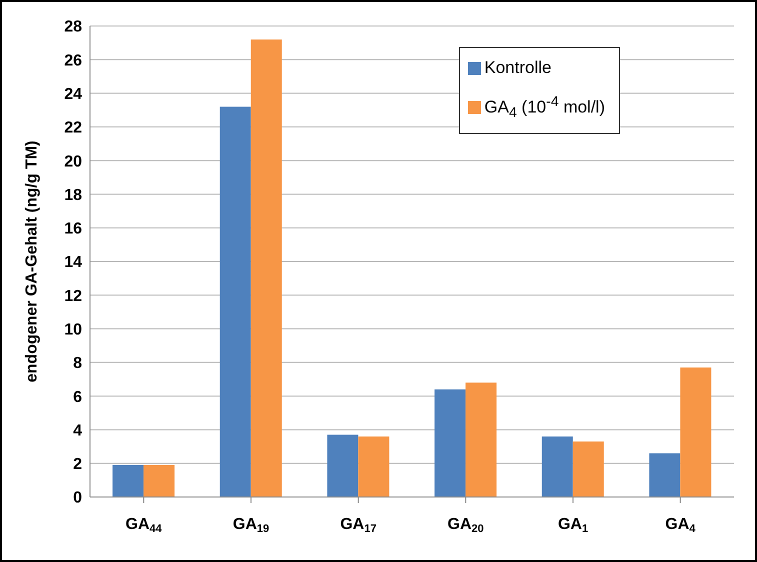 Image resolution: width=757 pixels, height=562 pixels. I want to click on y-axis-title: endogener GA-Gehalt (ng/g TM), so click(32, 261).